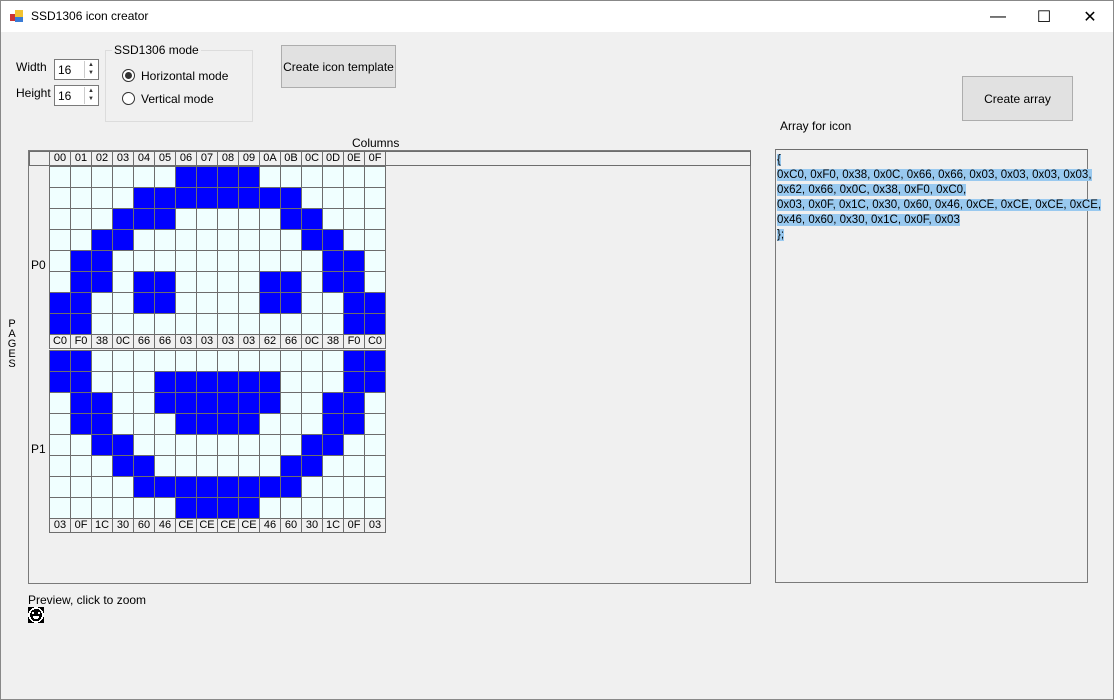 This screenshot has width=1114, height=700. Describe the element at coordinates (998, 16) in the screenshot. I see `minimize-button: —` at that location.